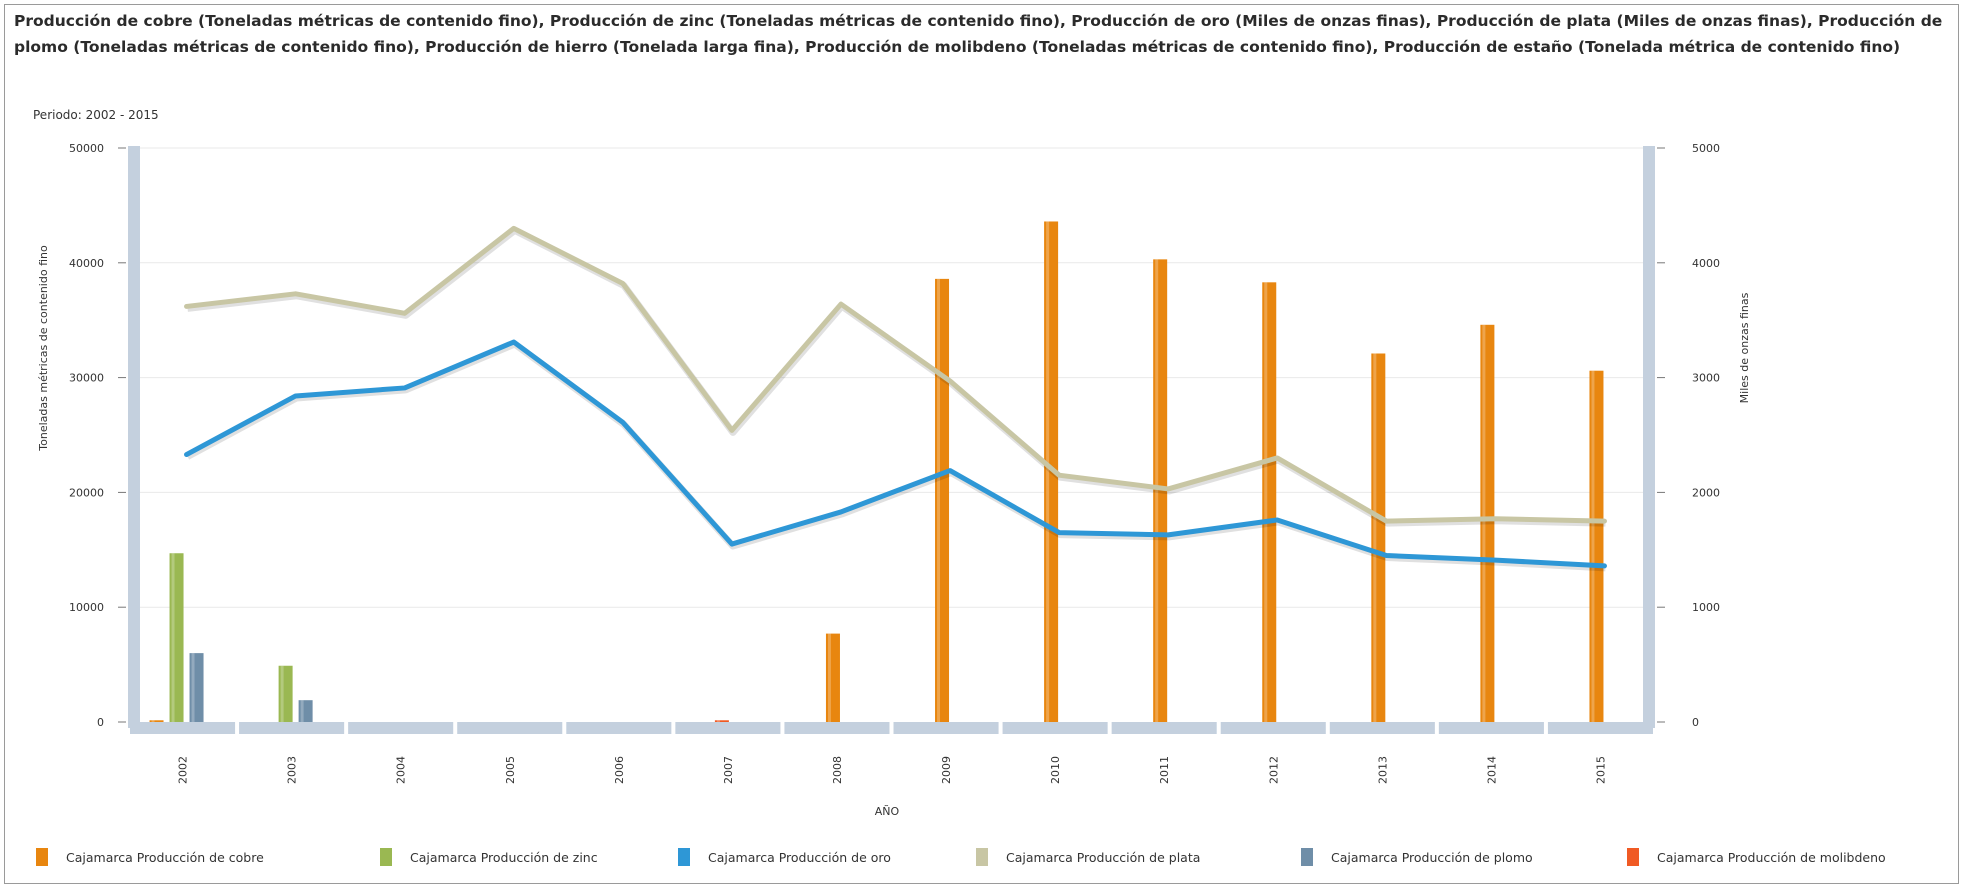  Describe the element at coordinates (1269, 502) in the screenshot. I see `bar-cobre-2012` at that location.